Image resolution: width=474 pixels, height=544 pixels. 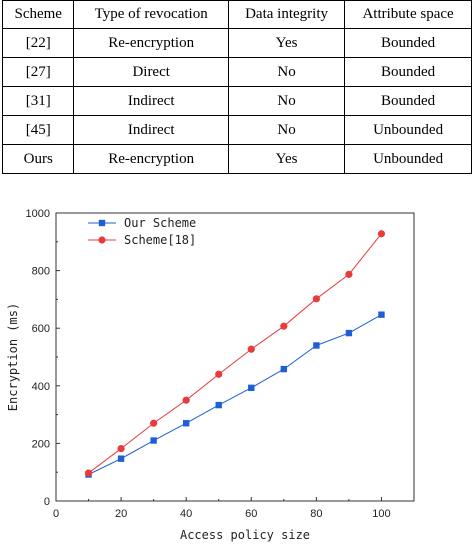 I want to click on column-header: Scheme, so click(x=38, y=14).